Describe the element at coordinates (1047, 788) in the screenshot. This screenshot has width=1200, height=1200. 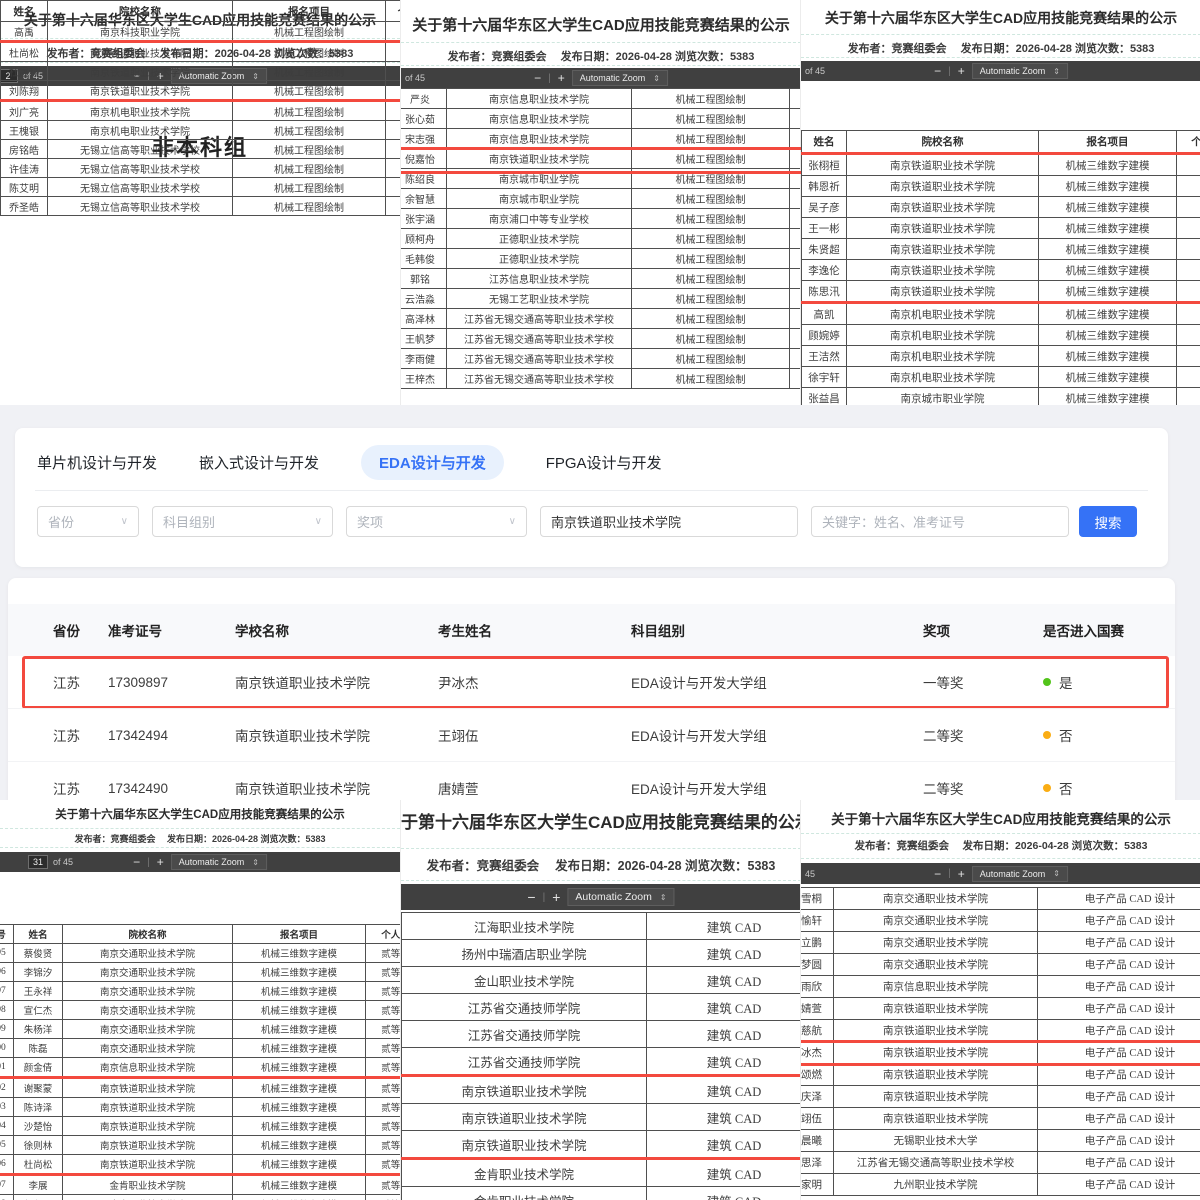
I see `status-dot-icon` at that location.